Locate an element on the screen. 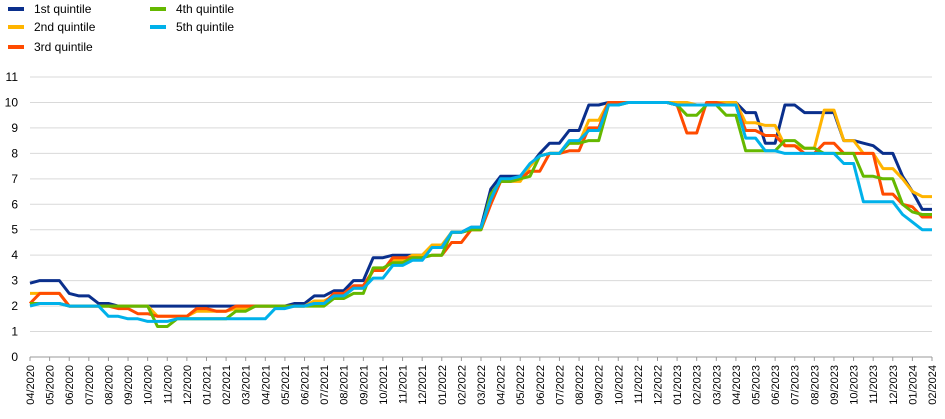 This screenshot has height=419, width=945. y-tick-label: 8 is located at coordinates (14, 153).